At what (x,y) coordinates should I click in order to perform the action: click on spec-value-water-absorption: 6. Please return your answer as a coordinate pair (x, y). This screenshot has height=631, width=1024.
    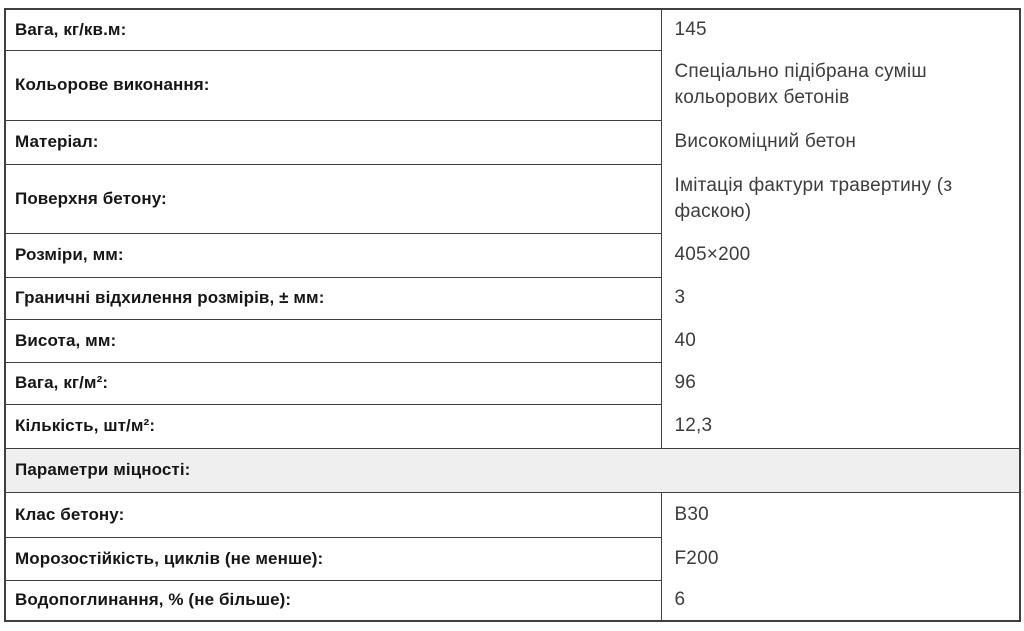
    Looking at the image, I should click on (680, 600).